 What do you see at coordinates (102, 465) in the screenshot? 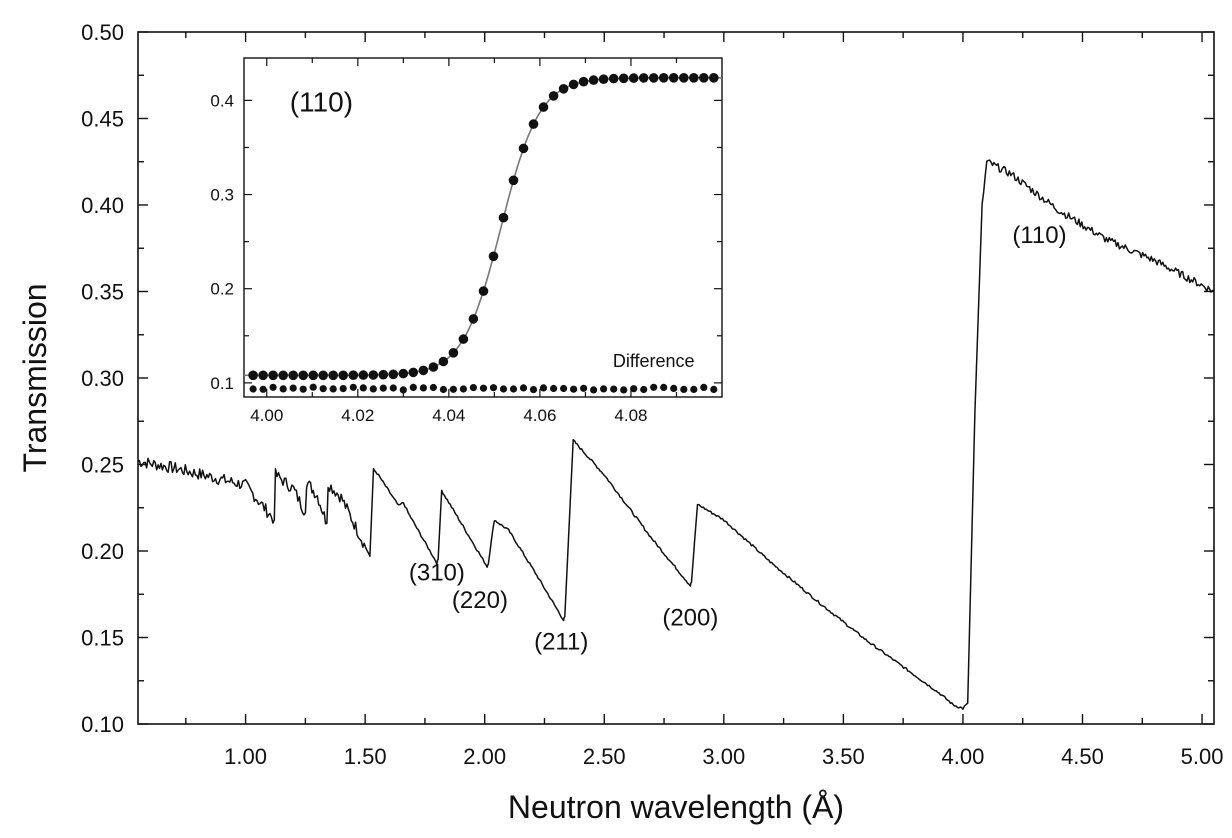
I see `y-tick-label: 0.25` at bounding box center [102, 465].